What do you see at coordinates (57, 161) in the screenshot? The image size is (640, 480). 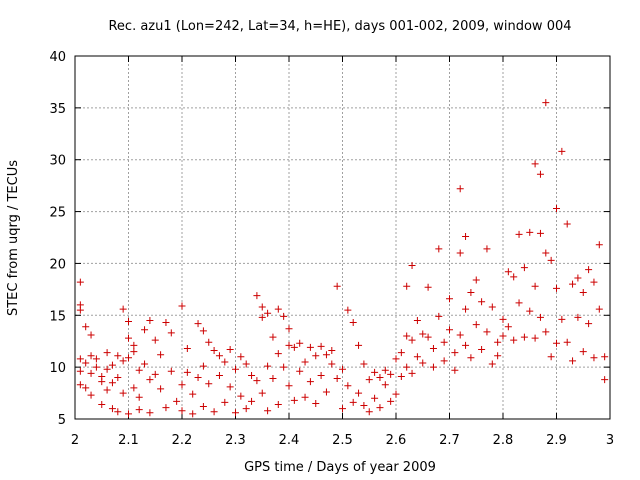 I see `y-tick-label: 30` at bounding box center [57, 161].